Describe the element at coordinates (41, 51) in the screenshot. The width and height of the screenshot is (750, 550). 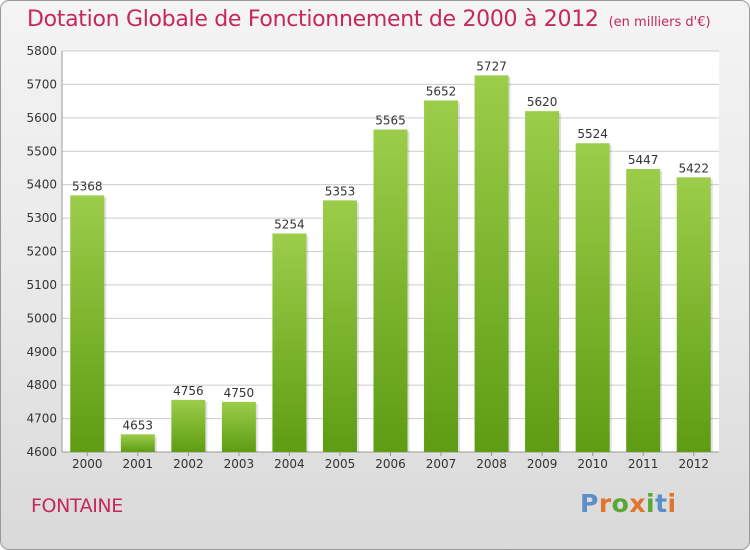
I see `y-tick-label: 5800` at that location.